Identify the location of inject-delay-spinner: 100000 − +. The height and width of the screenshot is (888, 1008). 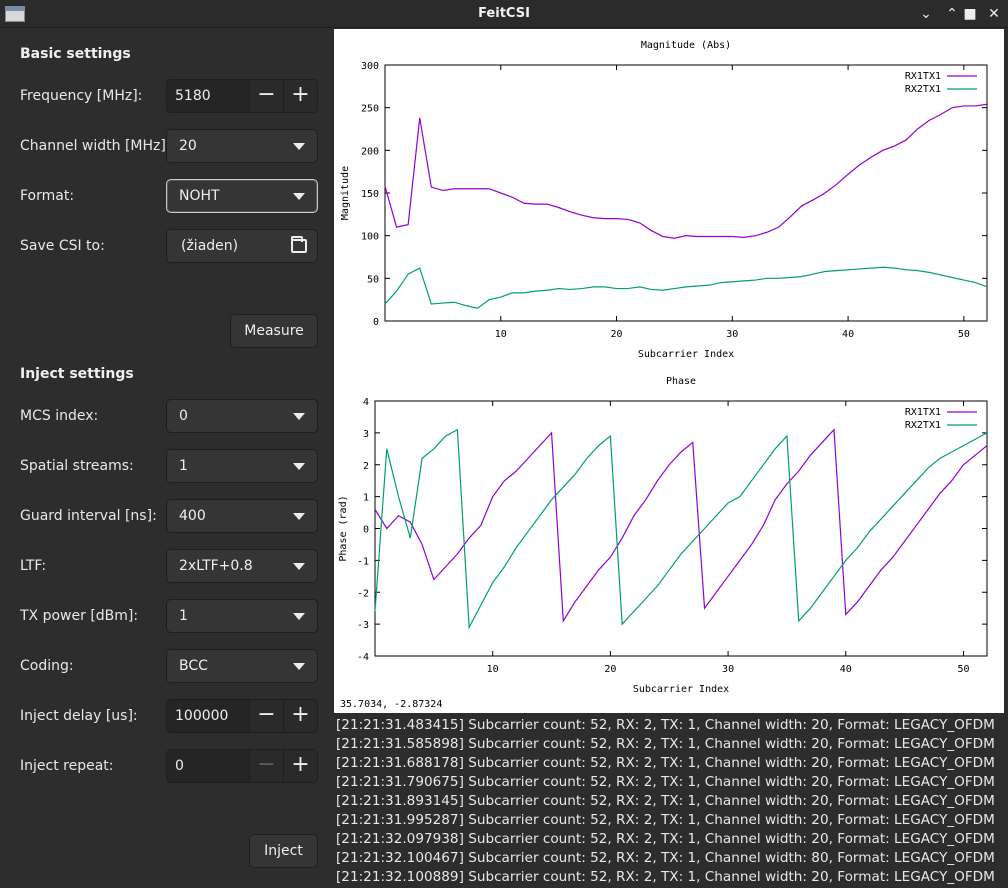
(242, 716).